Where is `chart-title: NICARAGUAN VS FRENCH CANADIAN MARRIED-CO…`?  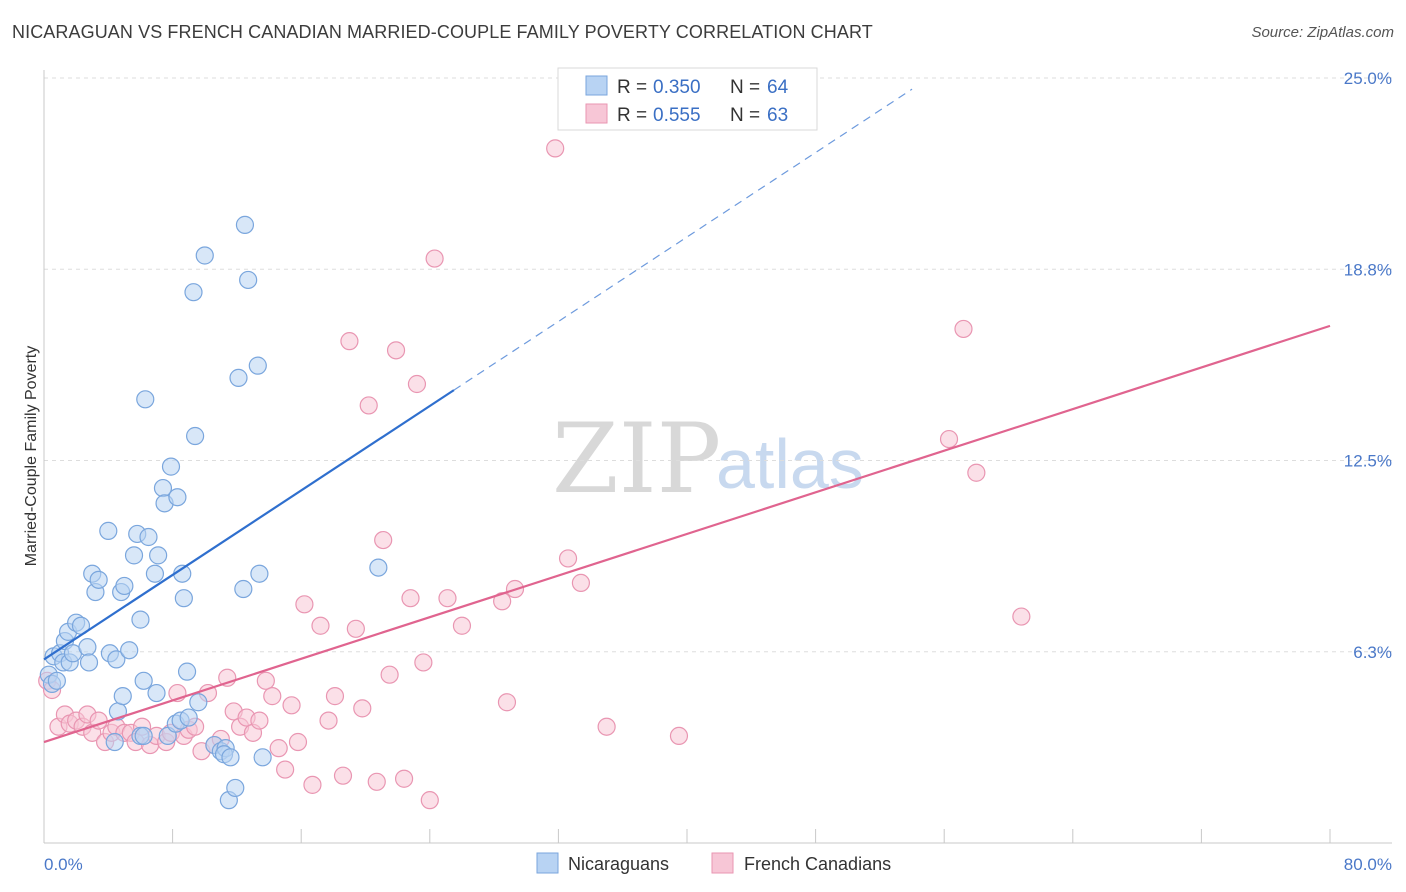
chart-title: NICARAGUAN VS FRENCH CANADIAN MARRIED-CO… is located at coordinates (442, 32).